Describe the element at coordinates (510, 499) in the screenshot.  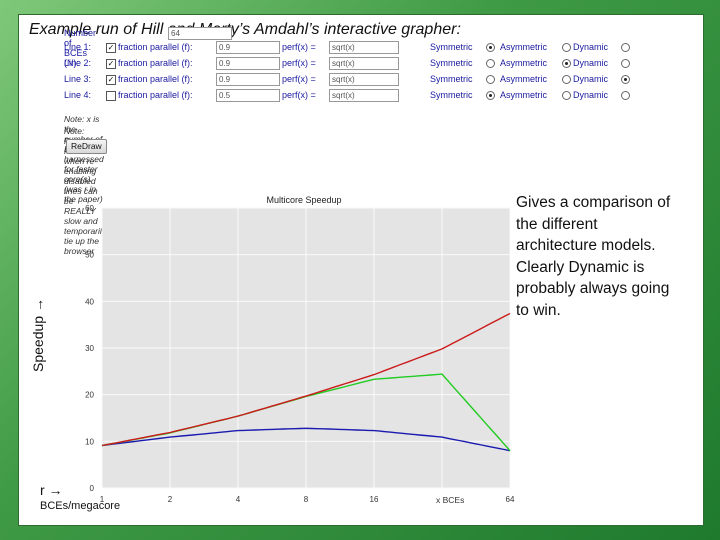
I see `x-tick-label: 64` at that location.